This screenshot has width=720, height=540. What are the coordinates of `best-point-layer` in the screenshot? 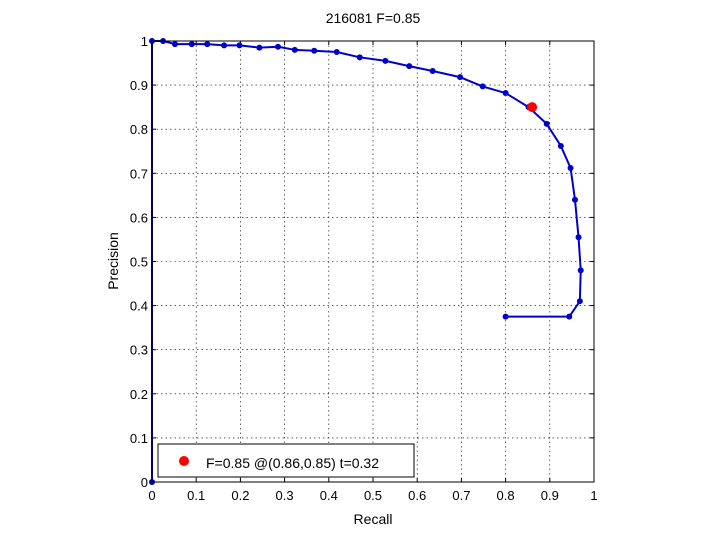 It's located at (532, 107).